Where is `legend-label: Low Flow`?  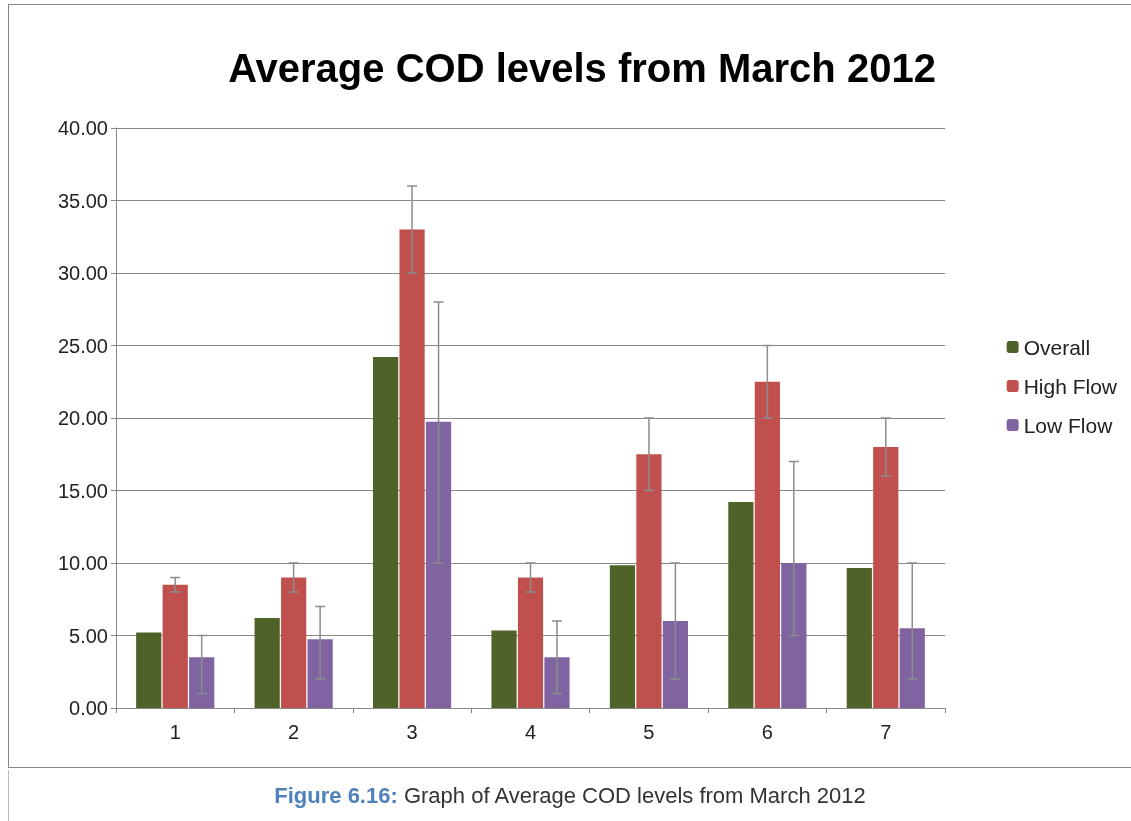
legend-label: Low Flow is located at coordinates (1068, 425).